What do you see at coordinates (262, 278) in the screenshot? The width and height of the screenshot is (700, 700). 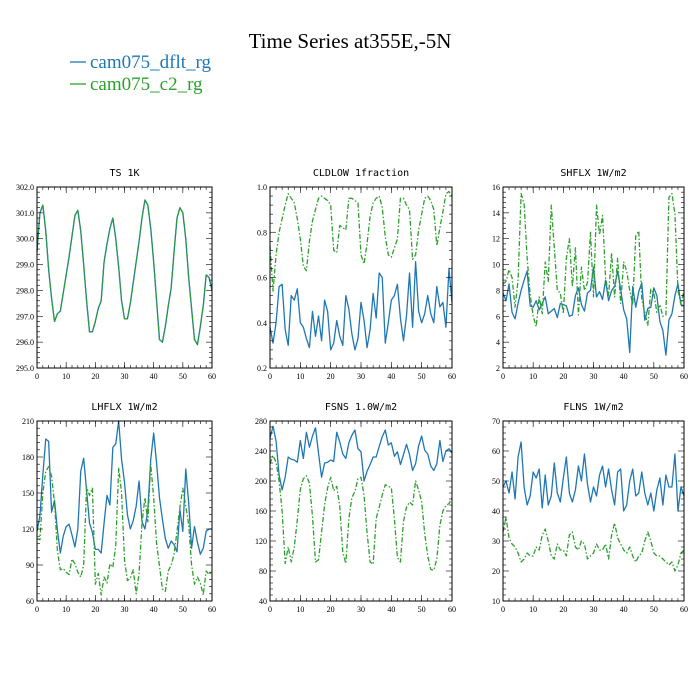 I see `y-tick-label: 0.6` at bounding box center [262, 278].